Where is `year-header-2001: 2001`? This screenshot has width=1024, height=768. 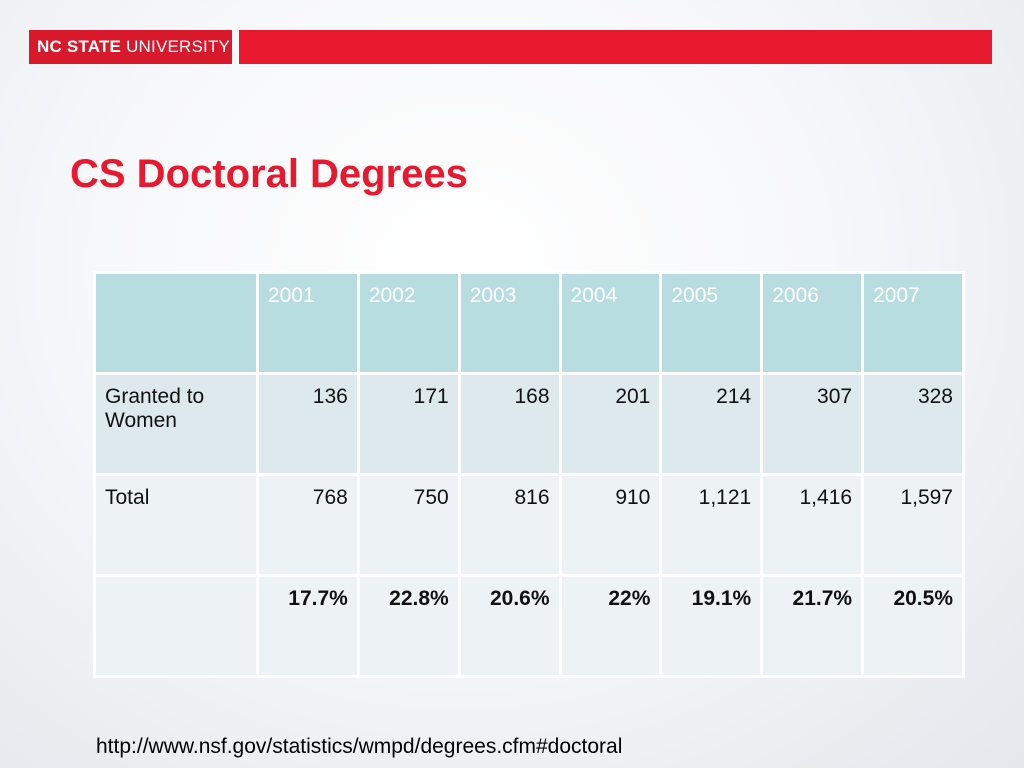
year-header-2001: 2001 is located at coordinates (308, 323).